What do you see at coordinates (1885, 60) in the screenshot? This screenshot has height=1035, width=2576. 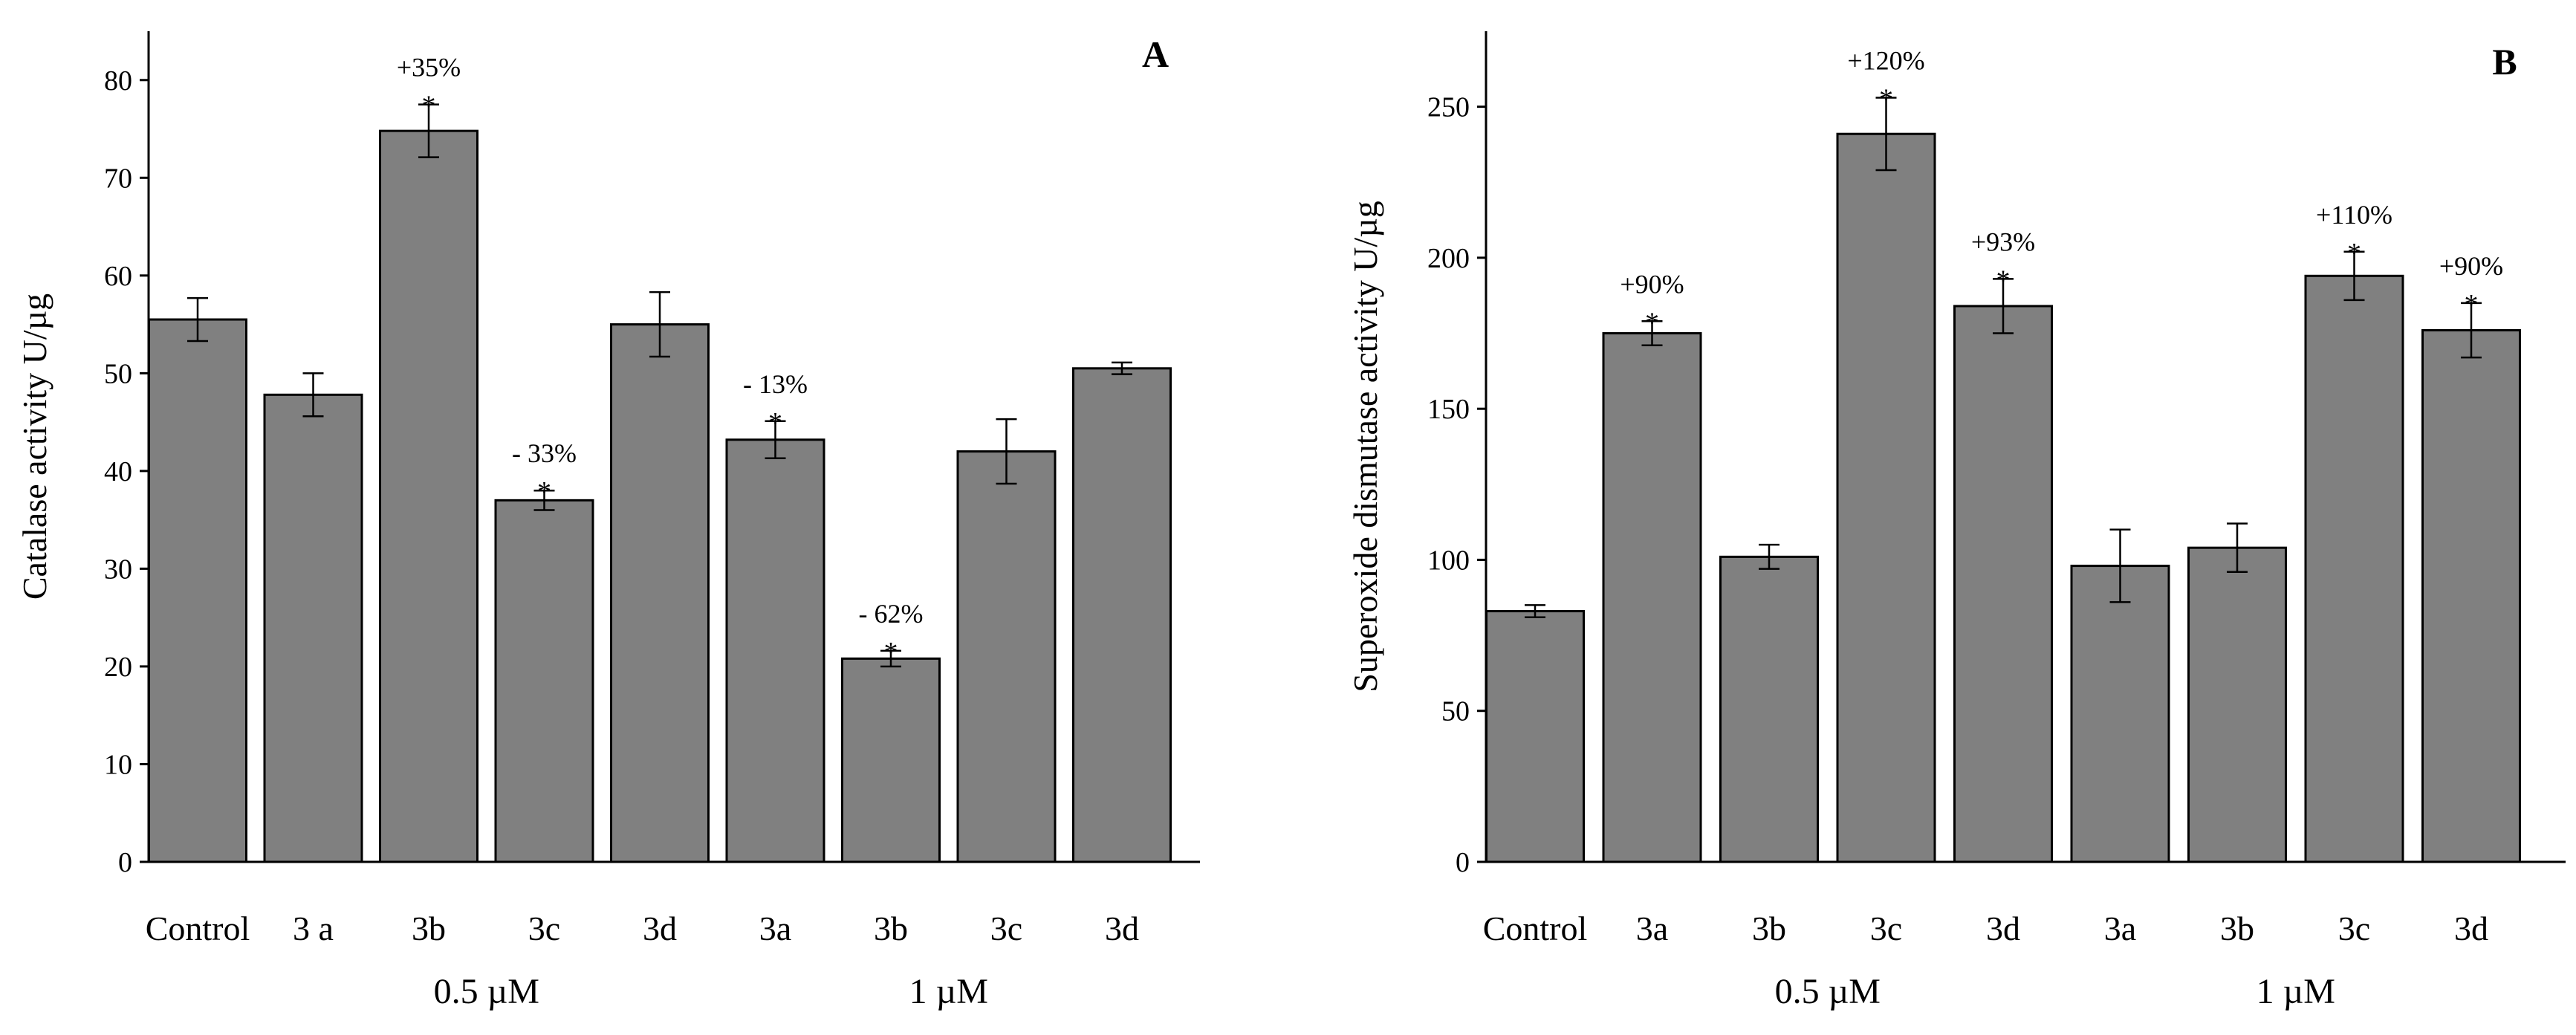 I see `percent-annotation: +120%` at bounding box center [1885, 60].